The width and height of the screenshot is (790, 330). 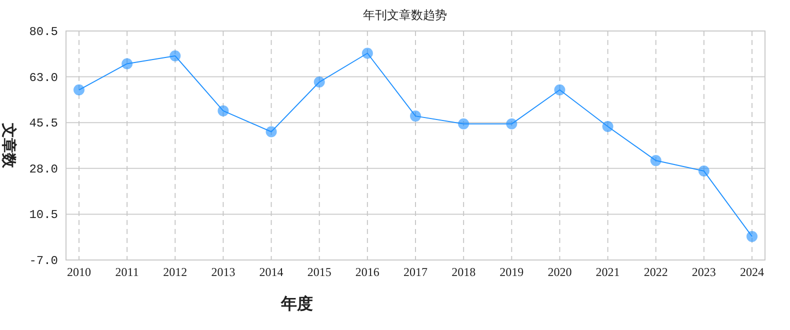 What do you see at coordinates (79, 272) in the screenshot?
I see `x-tick-label: 2010` at bounding box center [79, 272].